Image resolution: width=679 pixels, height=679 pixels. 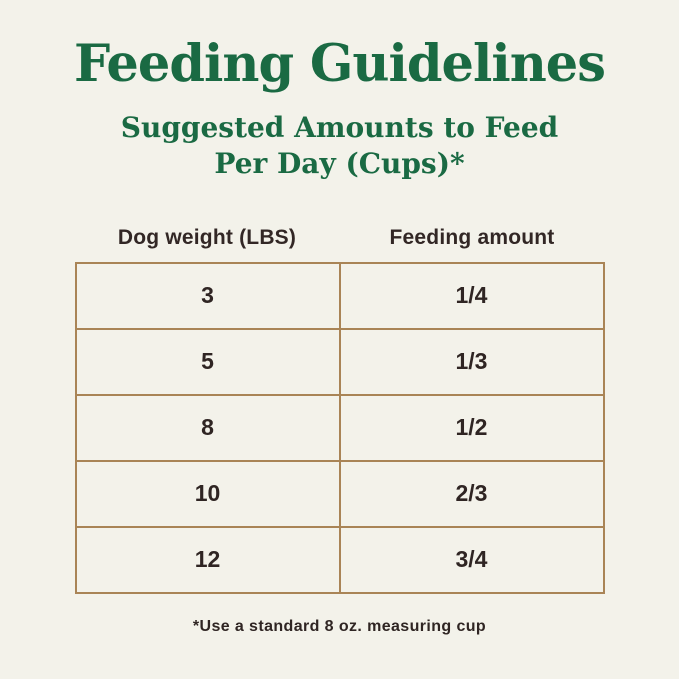 I want to click on page-title: Feeding Guidelines, so click(x=340, y=64).